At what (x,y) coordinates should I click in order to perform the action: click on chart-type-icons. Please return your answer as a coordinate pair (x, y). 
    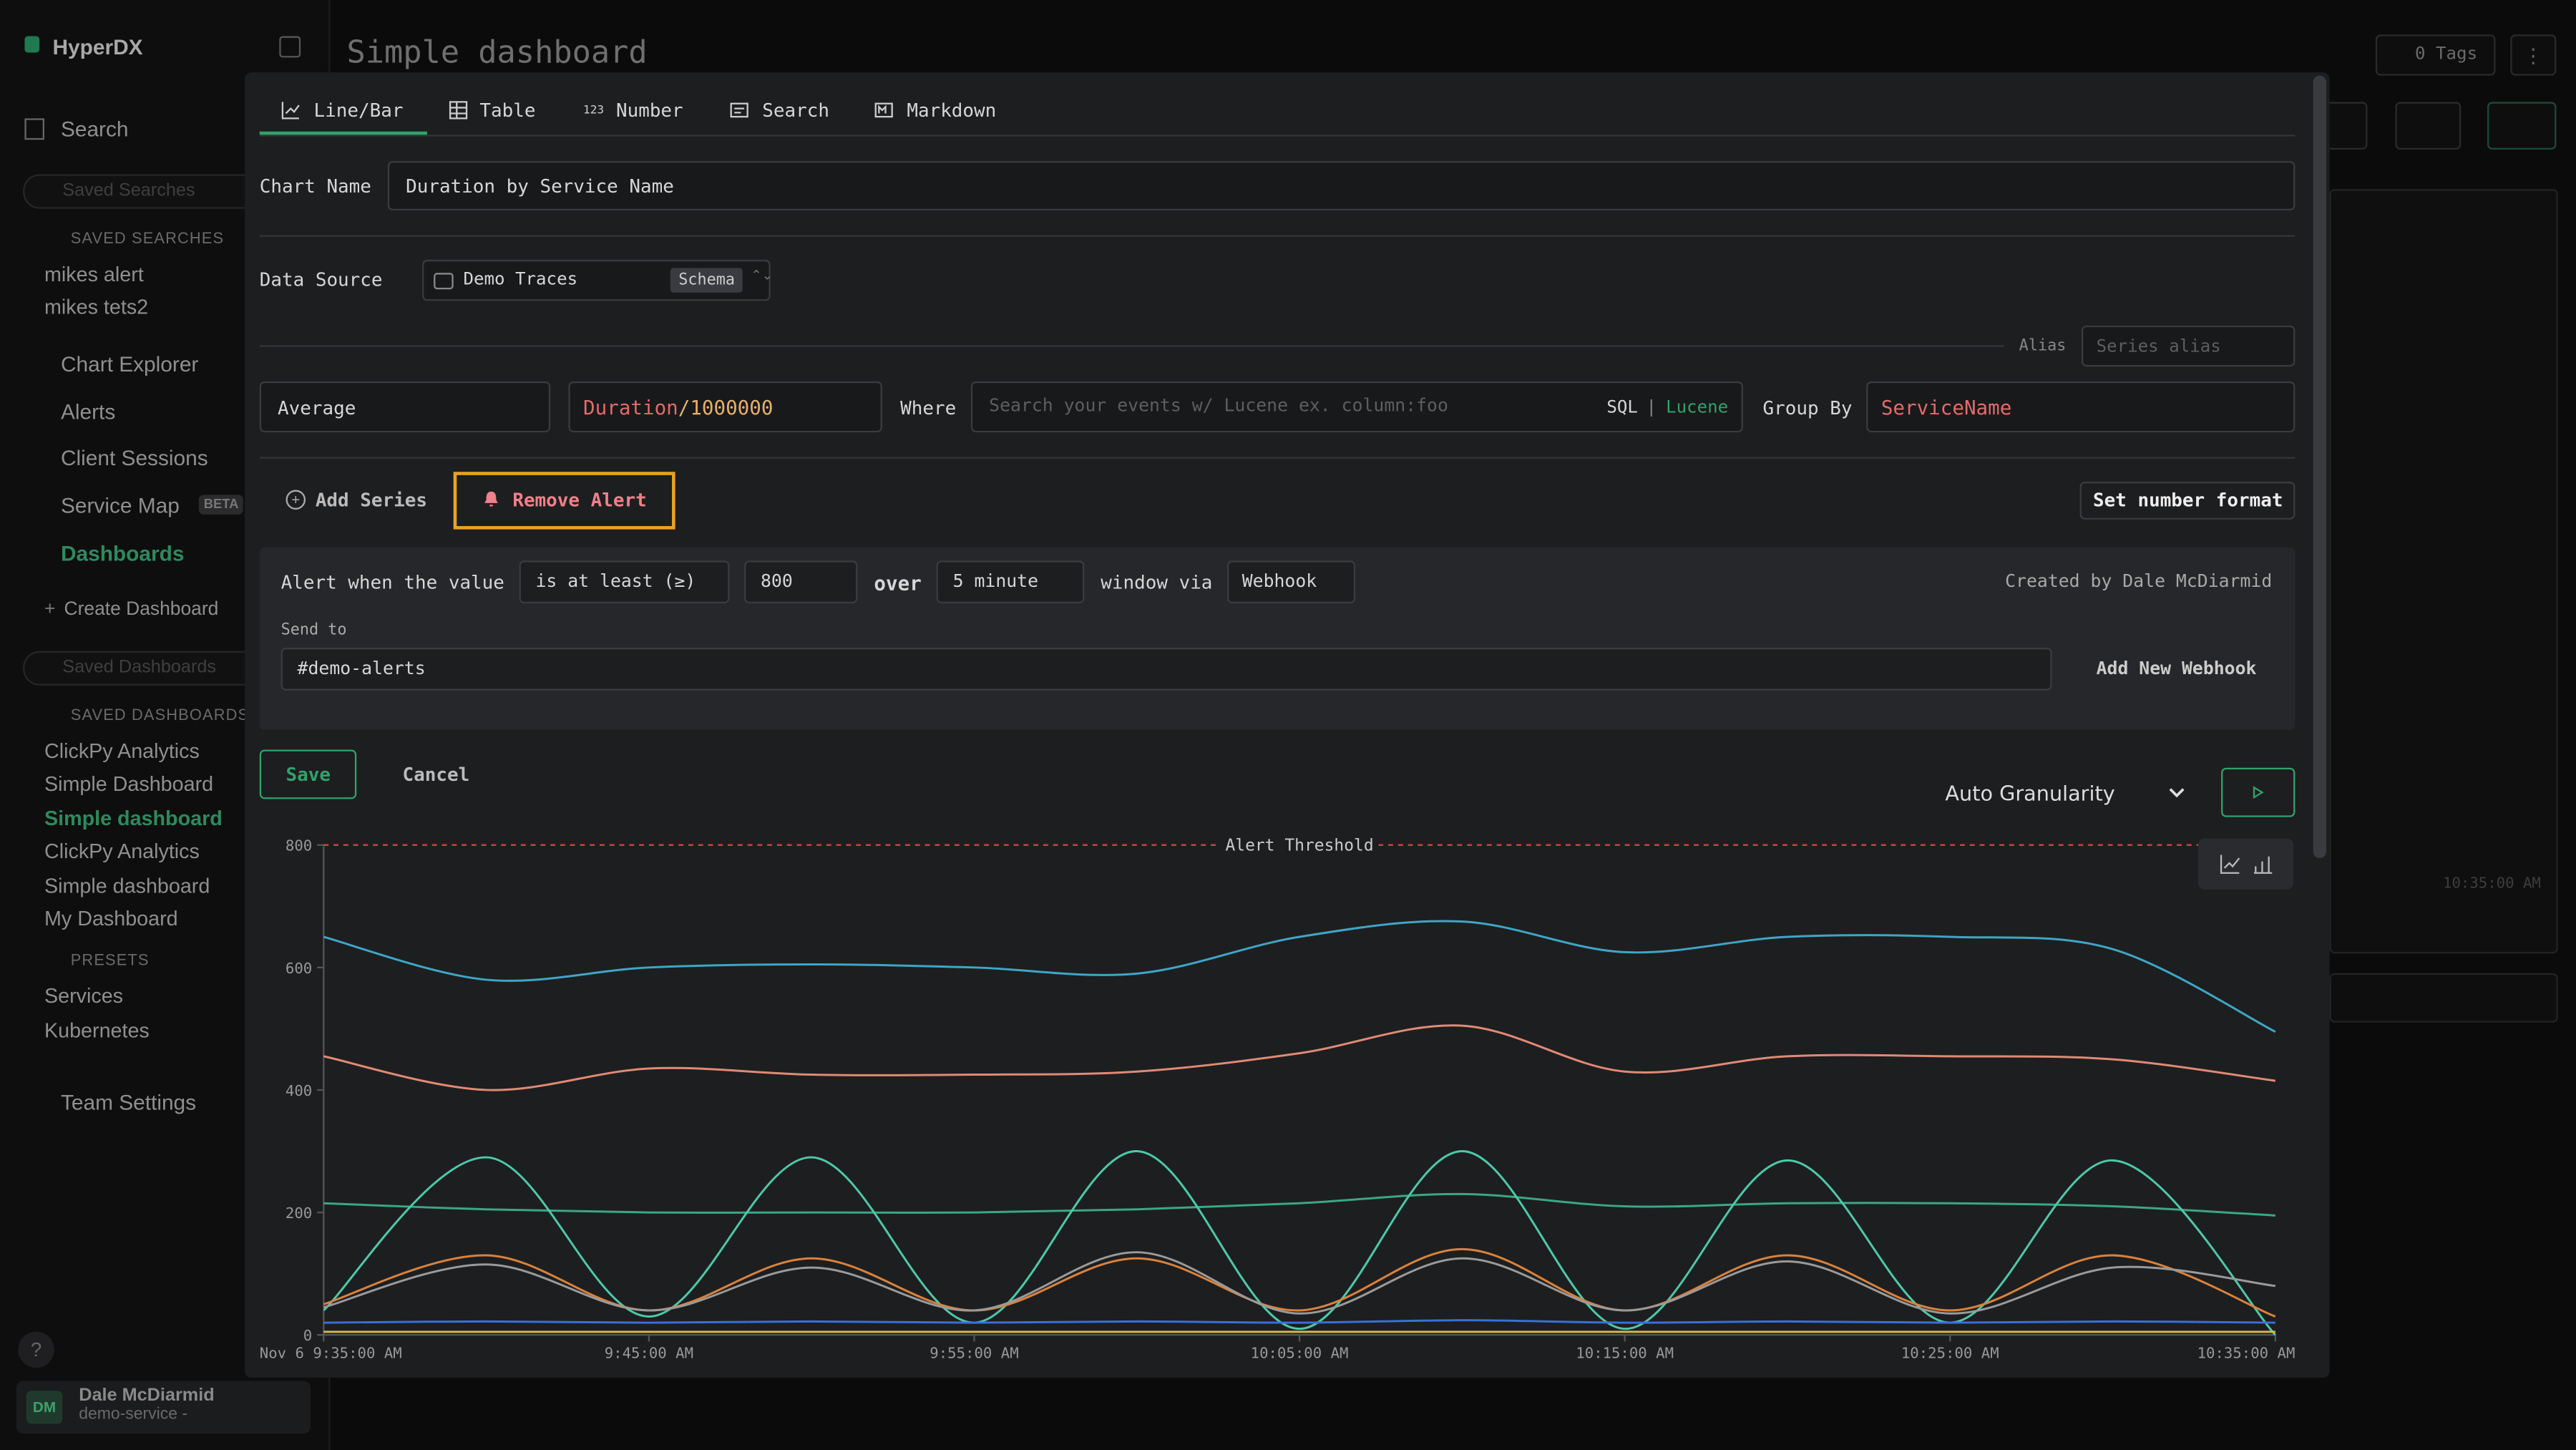
    Looking at the image, I should click on (2247, 864).